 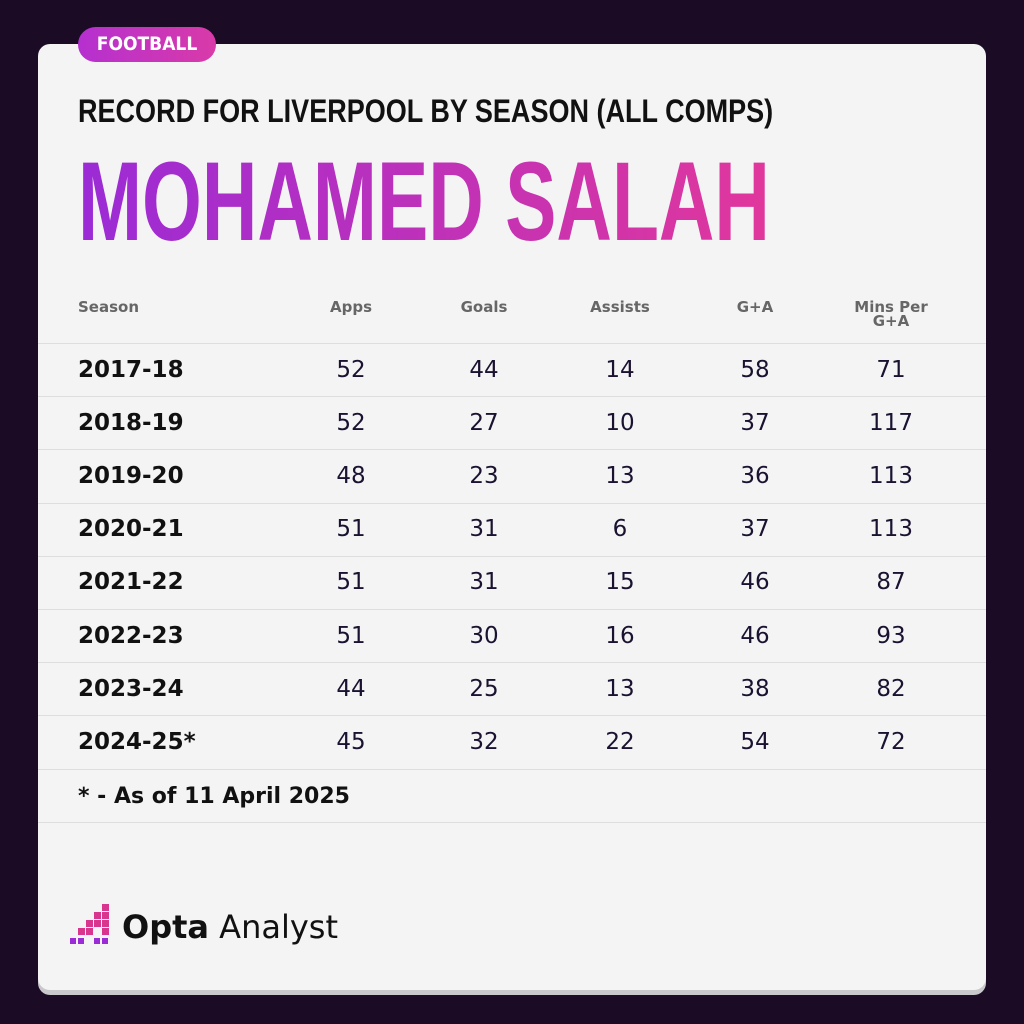 What do you see at coordinates (351, 476) in the screenshot?
I see `stat-cell: 48` at bounding box center [351, 476].